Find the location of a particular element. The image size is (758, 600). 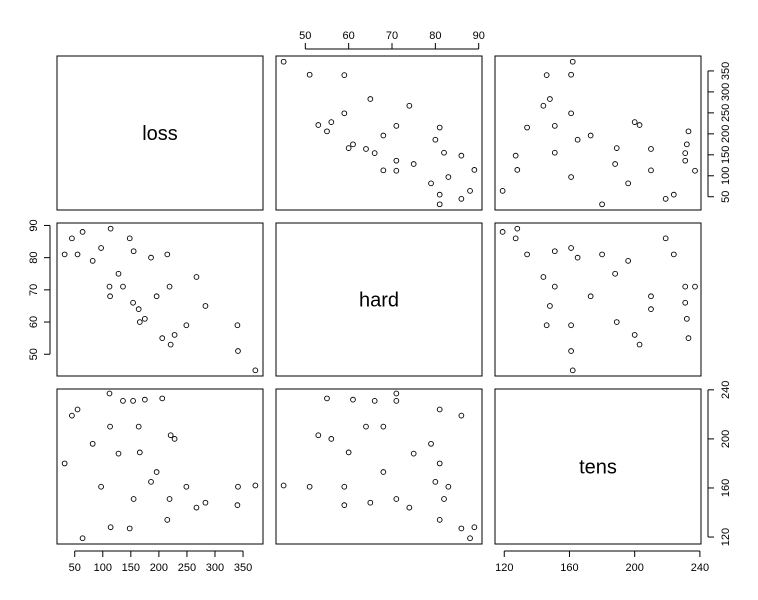

x-tick-label-tens: 240 is located at coordinates (700, 568).